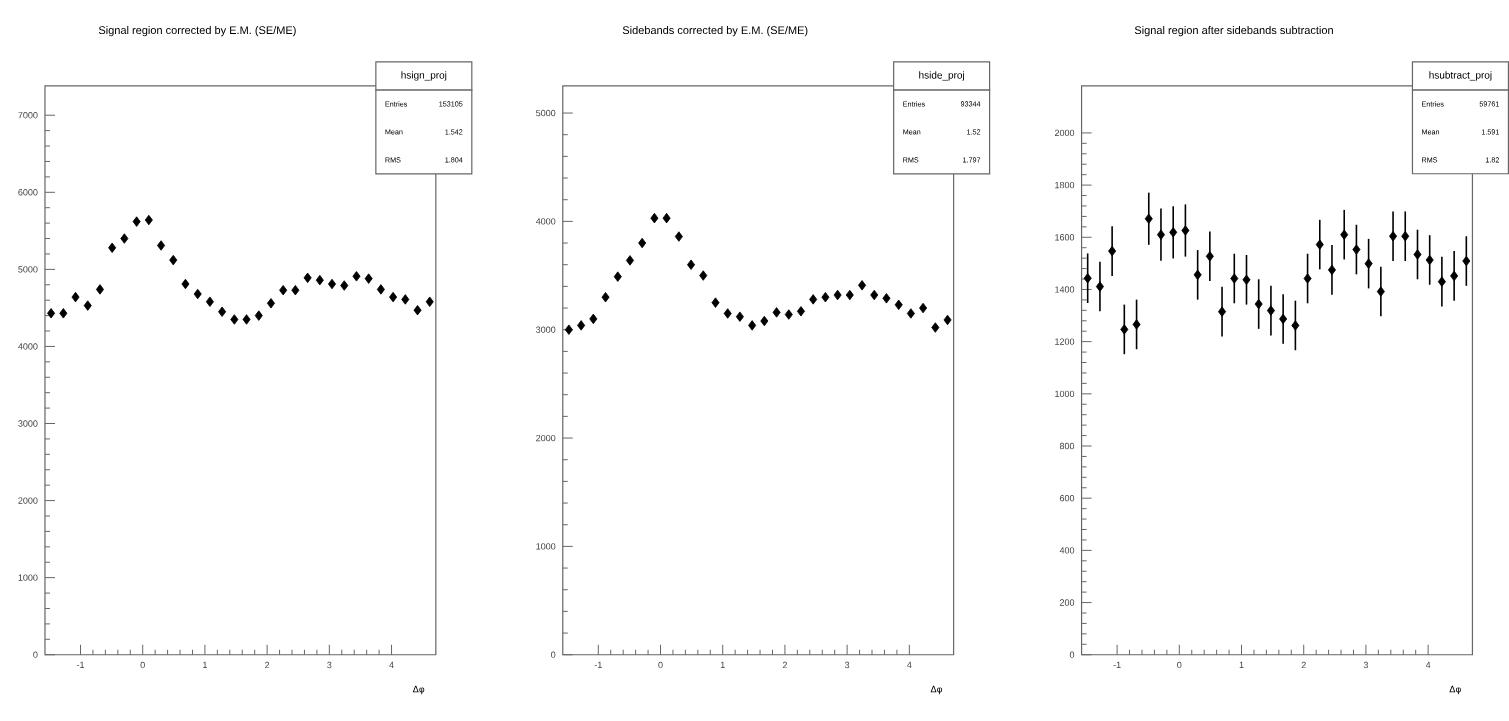 This screenshot has height=721, width=1509. I want to click on y-tick-label: 800, so click(1067, 446).